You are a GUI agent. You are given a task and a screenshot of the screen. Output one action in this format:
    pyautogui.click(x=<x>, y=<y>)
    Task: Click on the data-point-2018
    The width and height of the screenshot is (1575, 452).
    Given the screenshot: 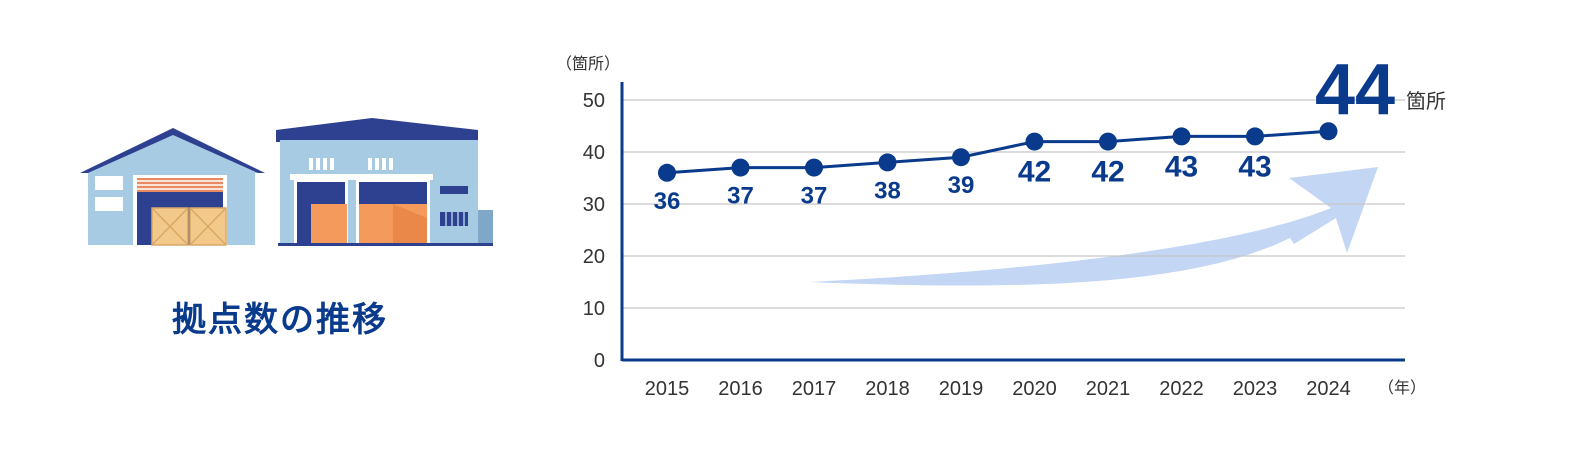 What is the action you would take?
    pyautogui.click(x=887, y=162)
    